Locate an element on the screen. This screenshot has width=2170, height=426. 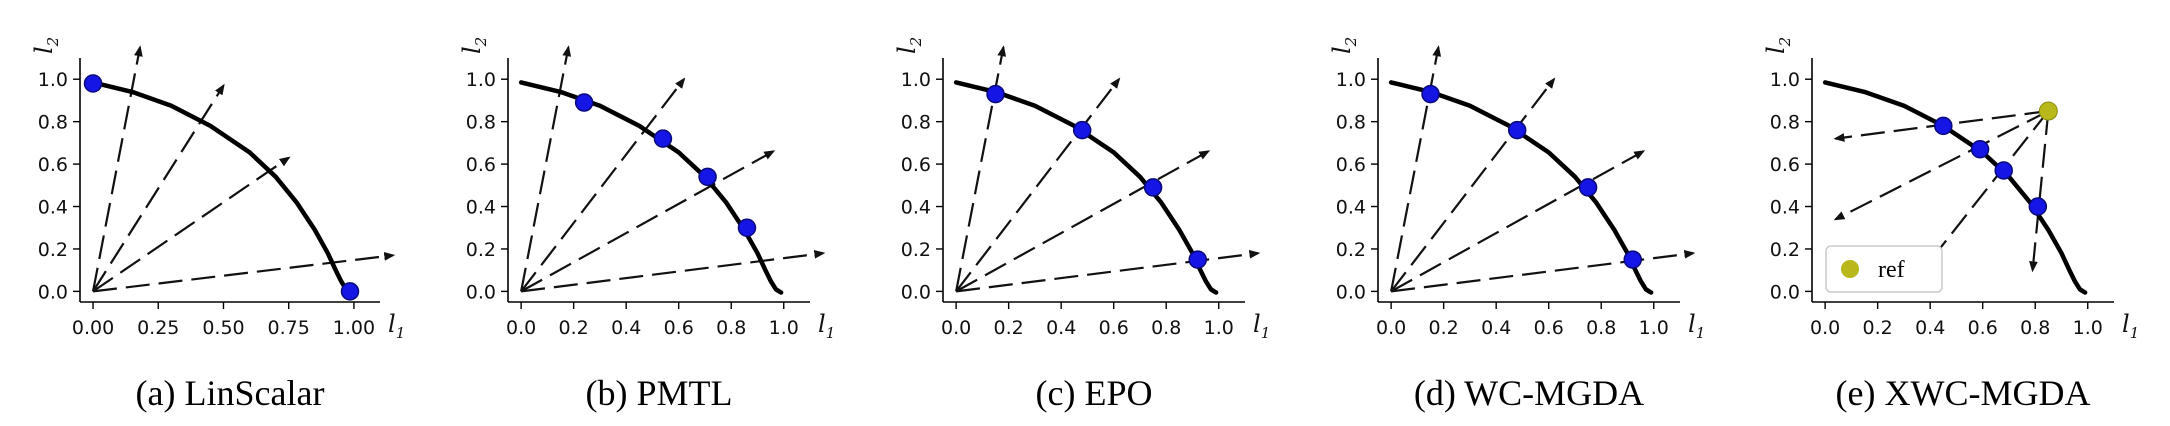
legend-label: ref is located at coordinates (1891, 270).